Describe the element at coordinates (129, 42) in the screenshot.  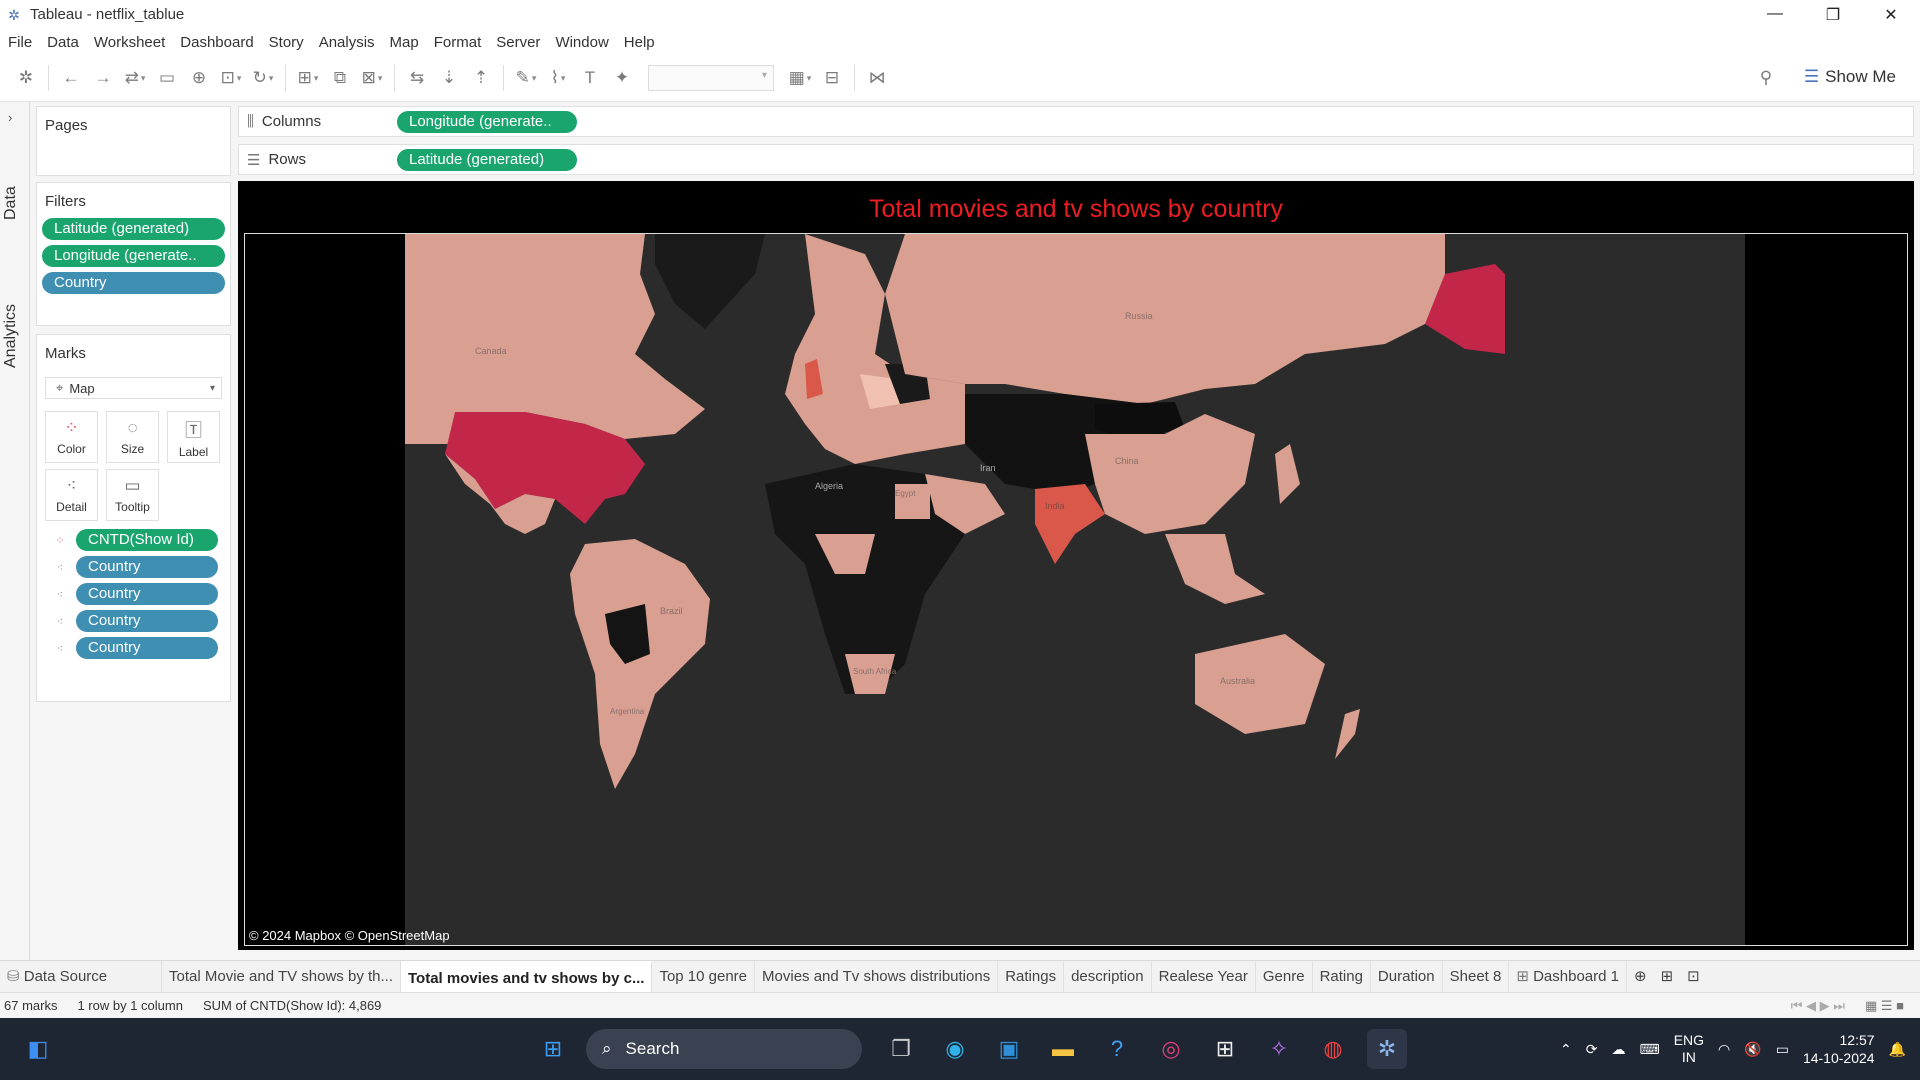
I see `menu-worksheet: Worksheet` at that location.